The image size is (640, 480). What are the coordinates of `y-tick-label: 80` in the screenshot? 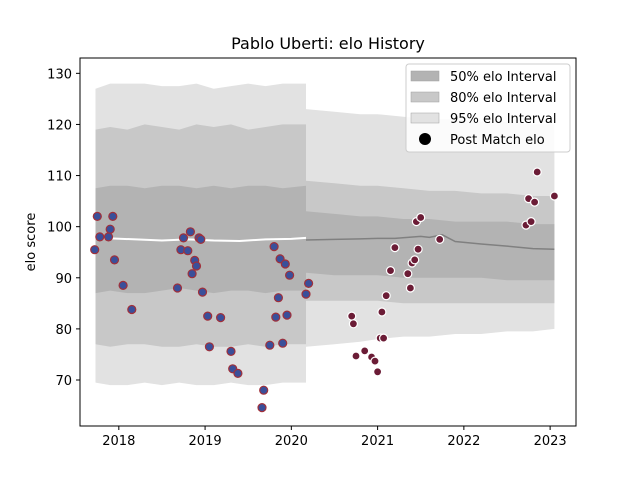 It's located at (63, 330).